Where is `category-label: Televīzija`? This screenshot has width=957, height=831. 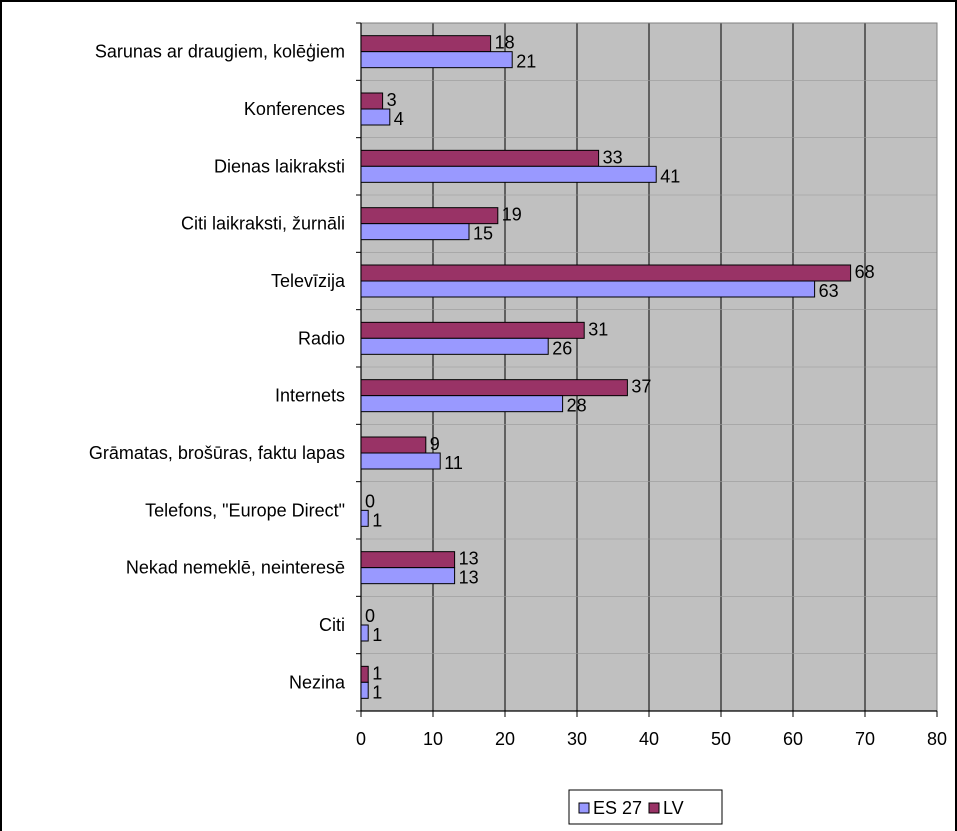 category-label: Televīzija is located at coordinates (308, 281).